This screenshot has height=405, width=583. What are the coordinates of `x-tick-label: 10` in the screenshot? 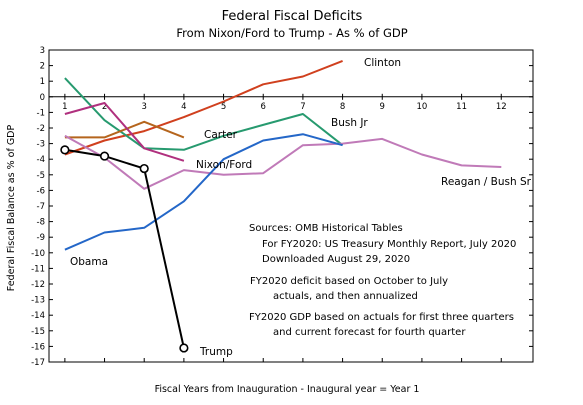 It's located at (422, 107).